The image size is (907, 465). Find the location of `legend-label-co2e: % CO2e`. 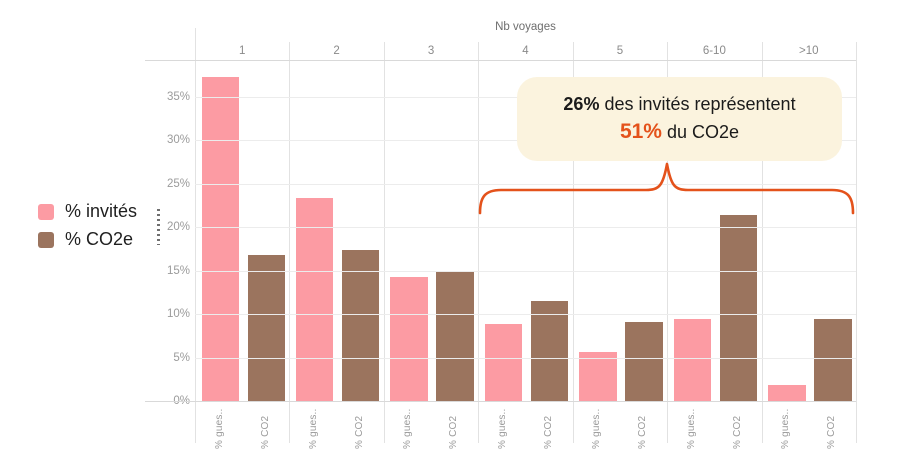

legend-label-co2e: % CO2e is located at coordinates (99, 239).